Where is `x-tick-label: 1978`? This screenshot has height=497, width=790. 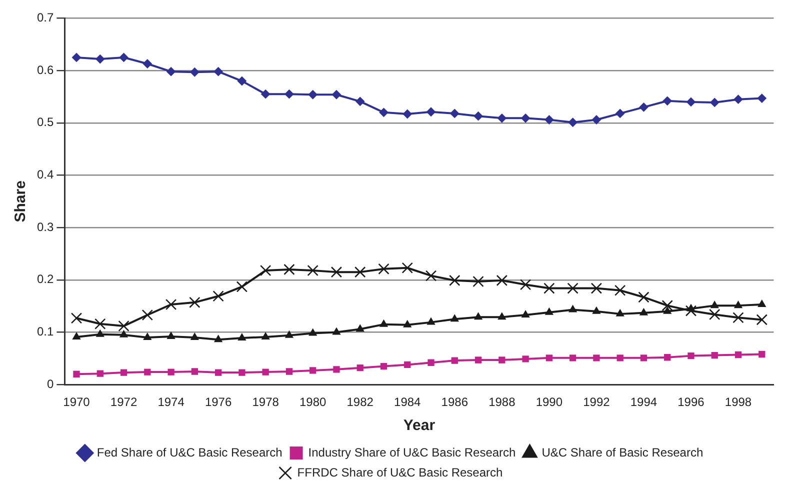 x-tick-label: 1978 is located at coordinates (266, 402).